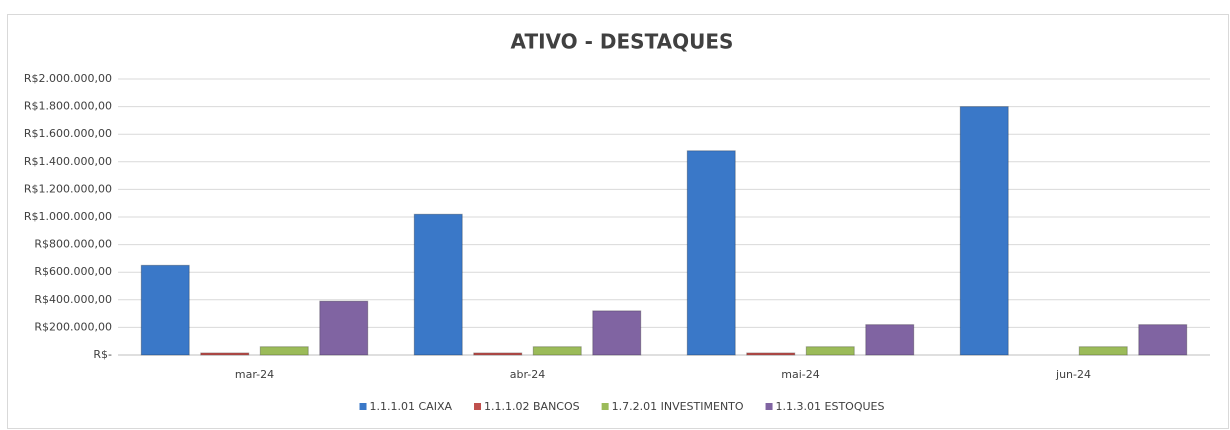 This screenshot has height=430, width=1230. What do you see at coordinates (73, 244) in the screenshot?
I see `y-tick-label: R$800.000,00` at bounding box center [73, 244].